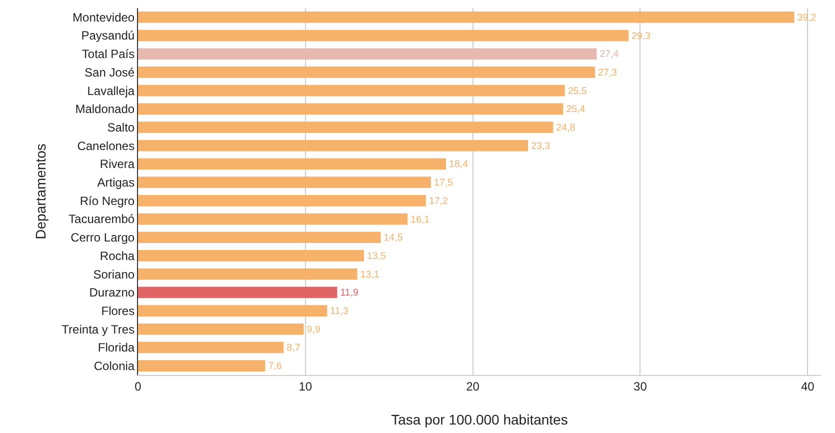 The width and height of the screenshot is (835, 433). Describe the element at coordinates (641, 386) in the screenshot. I see `x-tick-label: 30` at that location.